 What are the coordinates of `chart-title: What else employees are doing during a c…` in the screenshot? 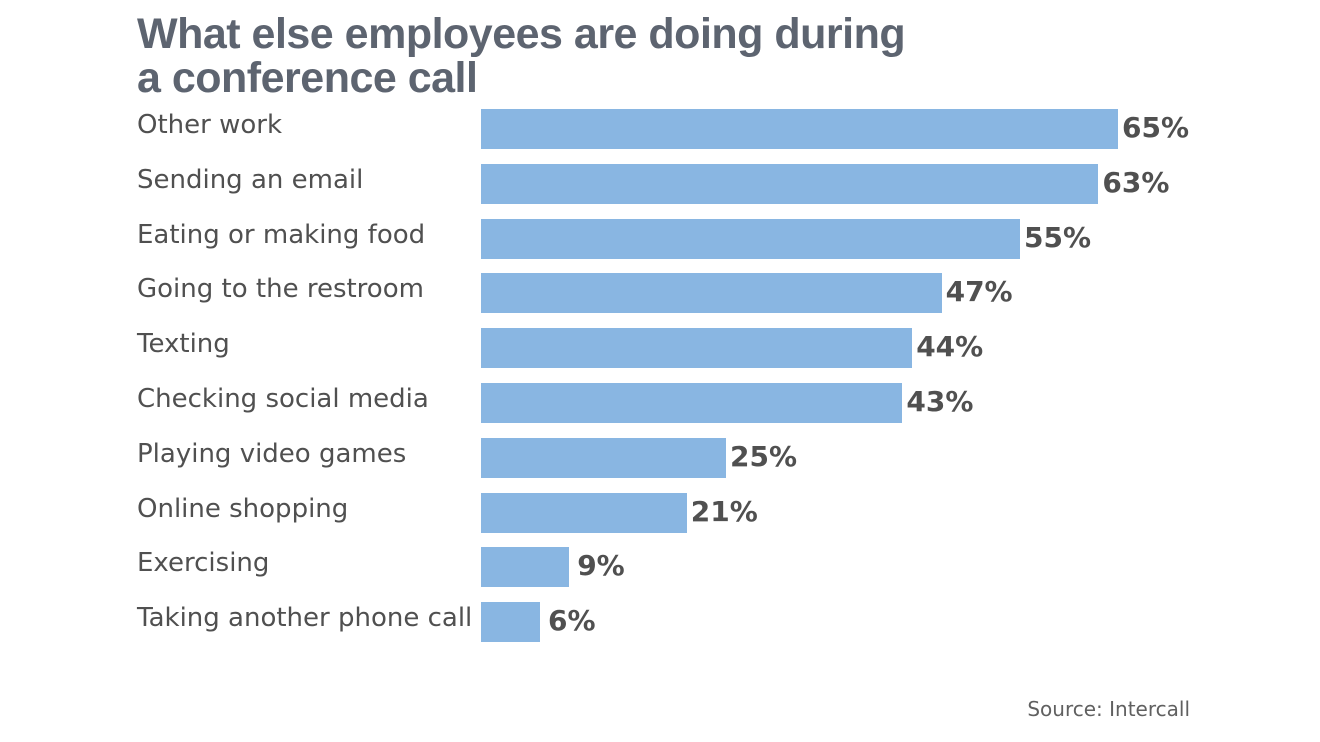 It's located at (587, 56).